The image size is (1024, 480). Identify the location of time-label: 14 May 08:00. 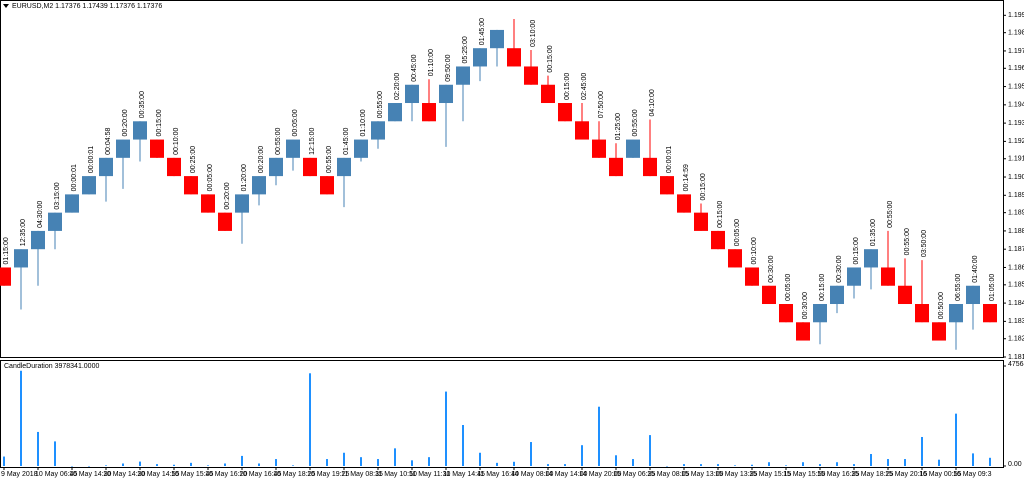
(532, 474).